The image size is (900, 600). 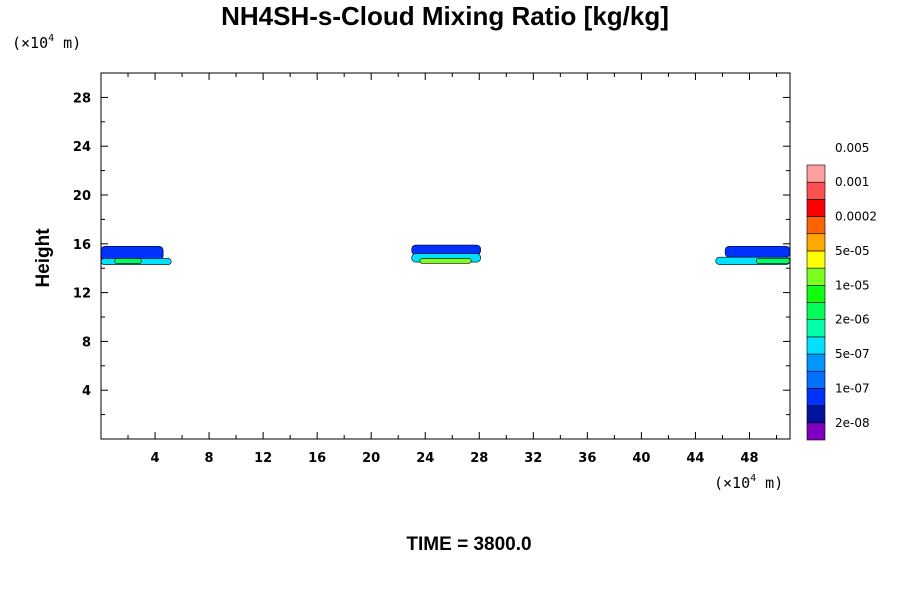 What do you see at coordinates (479, 458) in the screenshot?
I see `x-tick-label: 28` at bounding box center [479, 458].